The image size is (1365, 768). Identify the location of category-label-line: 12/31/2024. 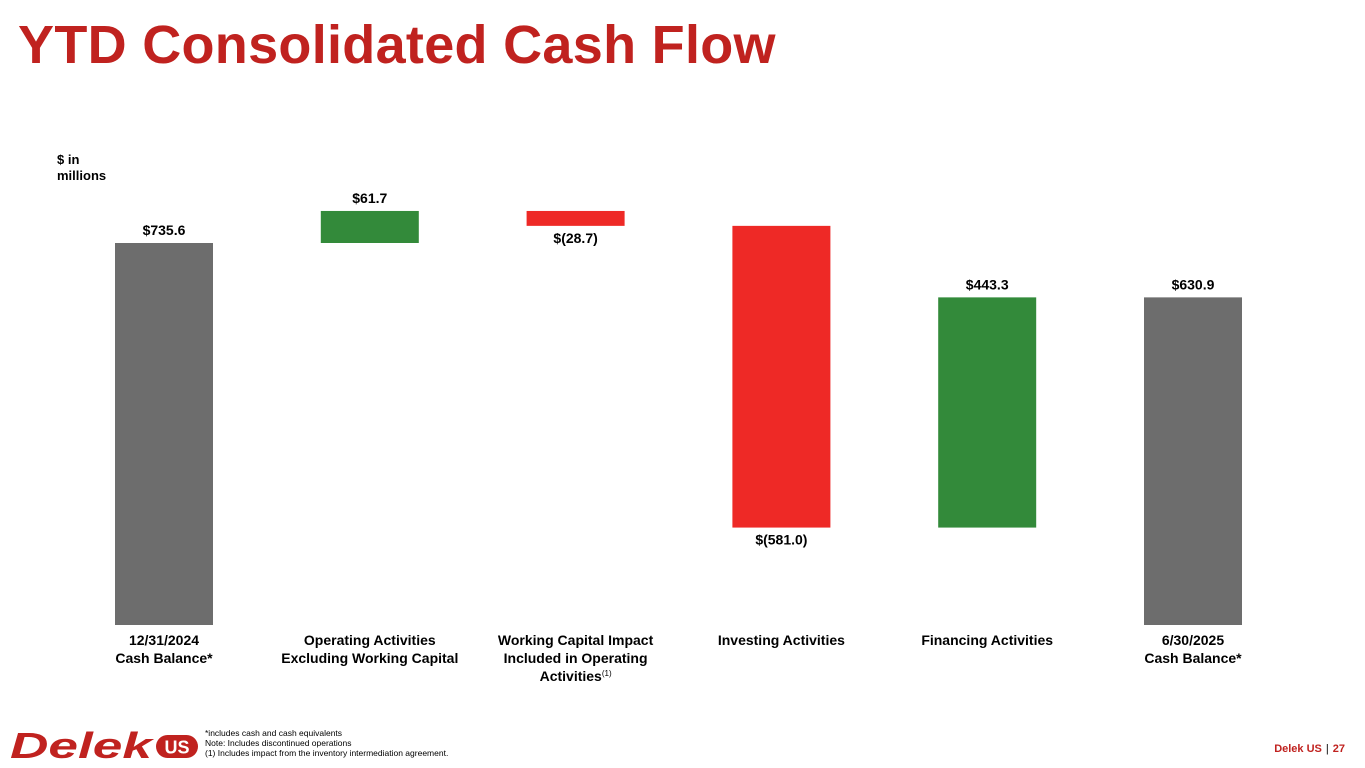
(164, 640).